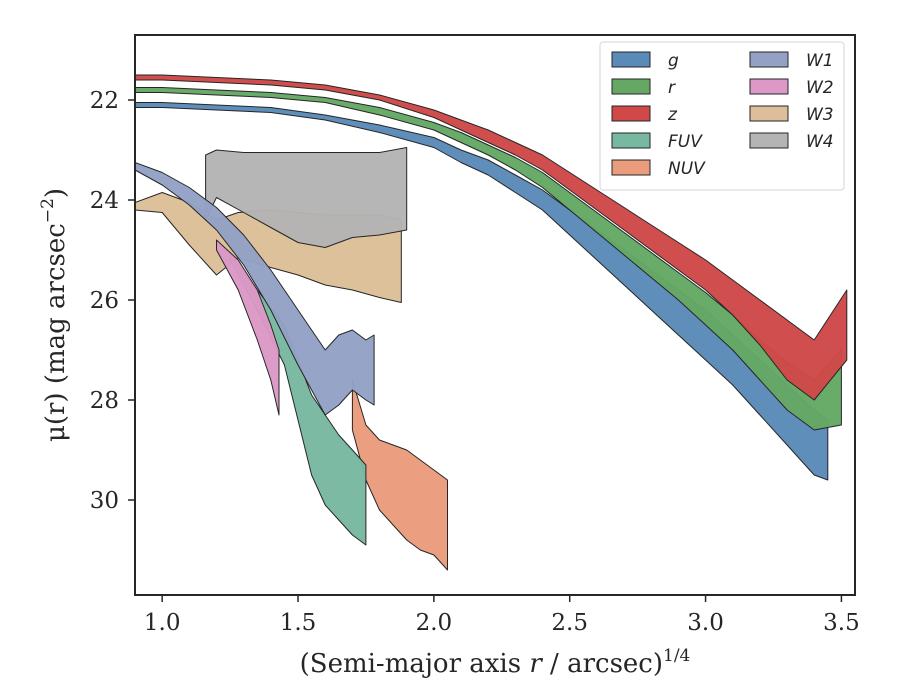 The image size is (900, 700). What do you see at coordinates (705, 623) in the screenshot?
I see `x-tick-label: 3.0` at bounding box center [705, 623].